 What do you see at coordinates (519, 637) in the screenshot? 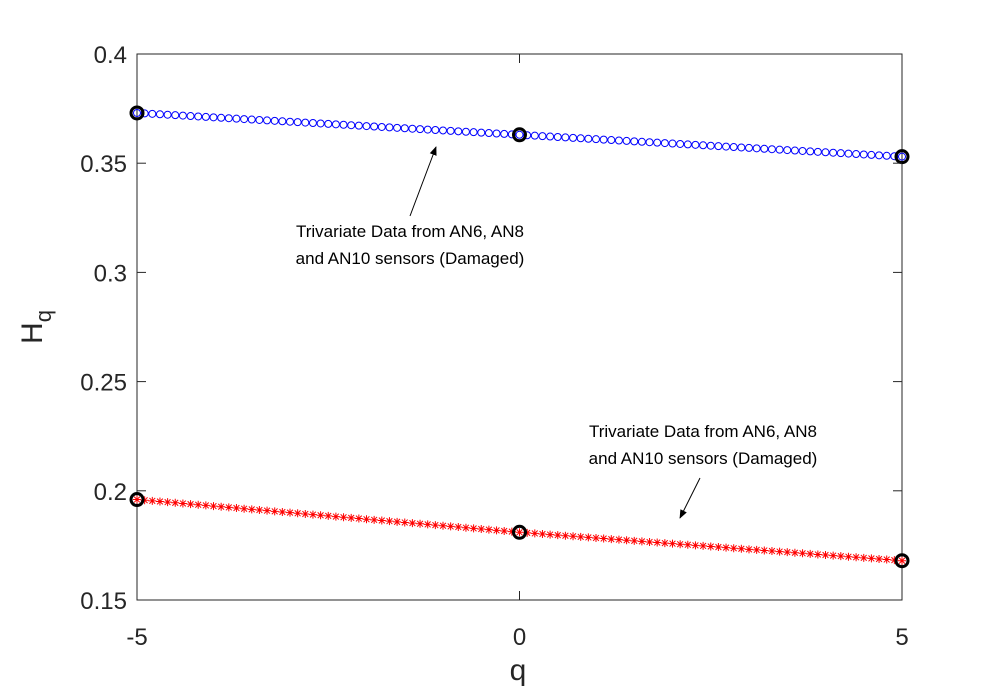
I see `x-tick-label: 0` at bounding box center [519, 637].